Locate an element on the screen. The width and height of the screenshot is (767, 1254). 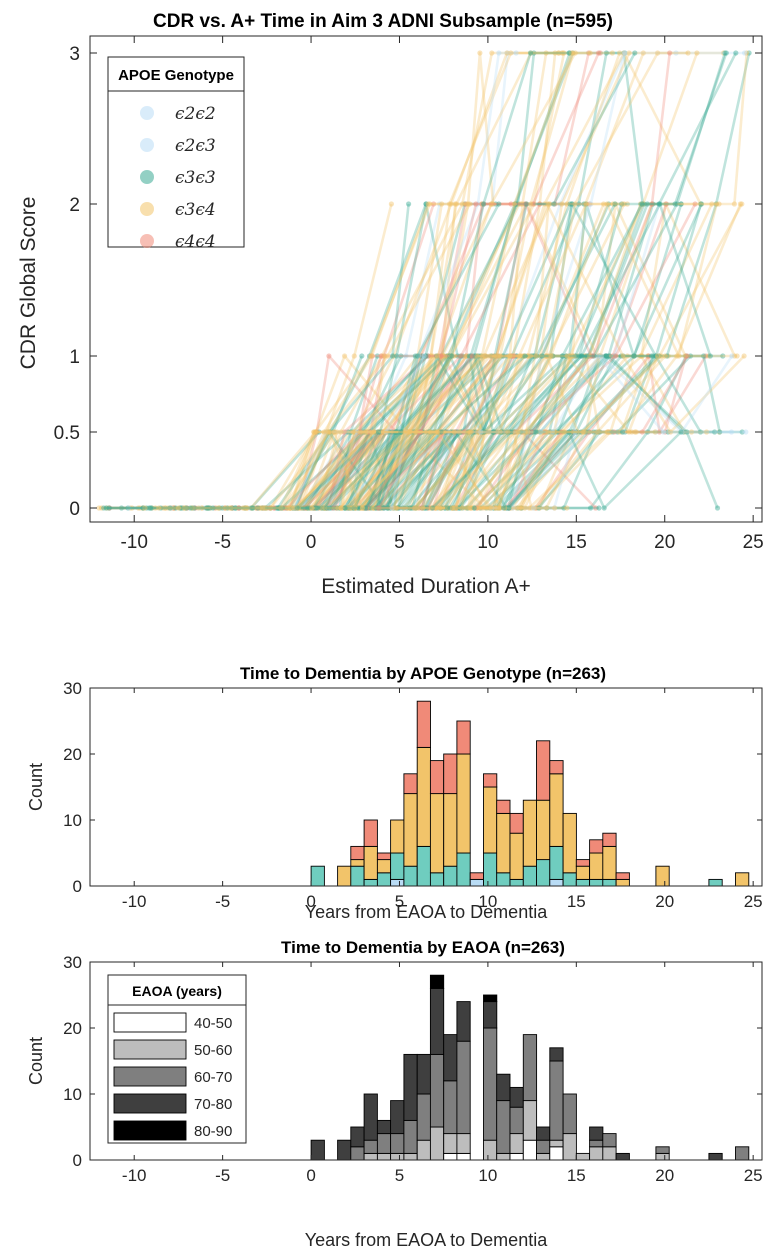
legend-label: ϵ4ϵ4 is located at coordinates (195, 242).